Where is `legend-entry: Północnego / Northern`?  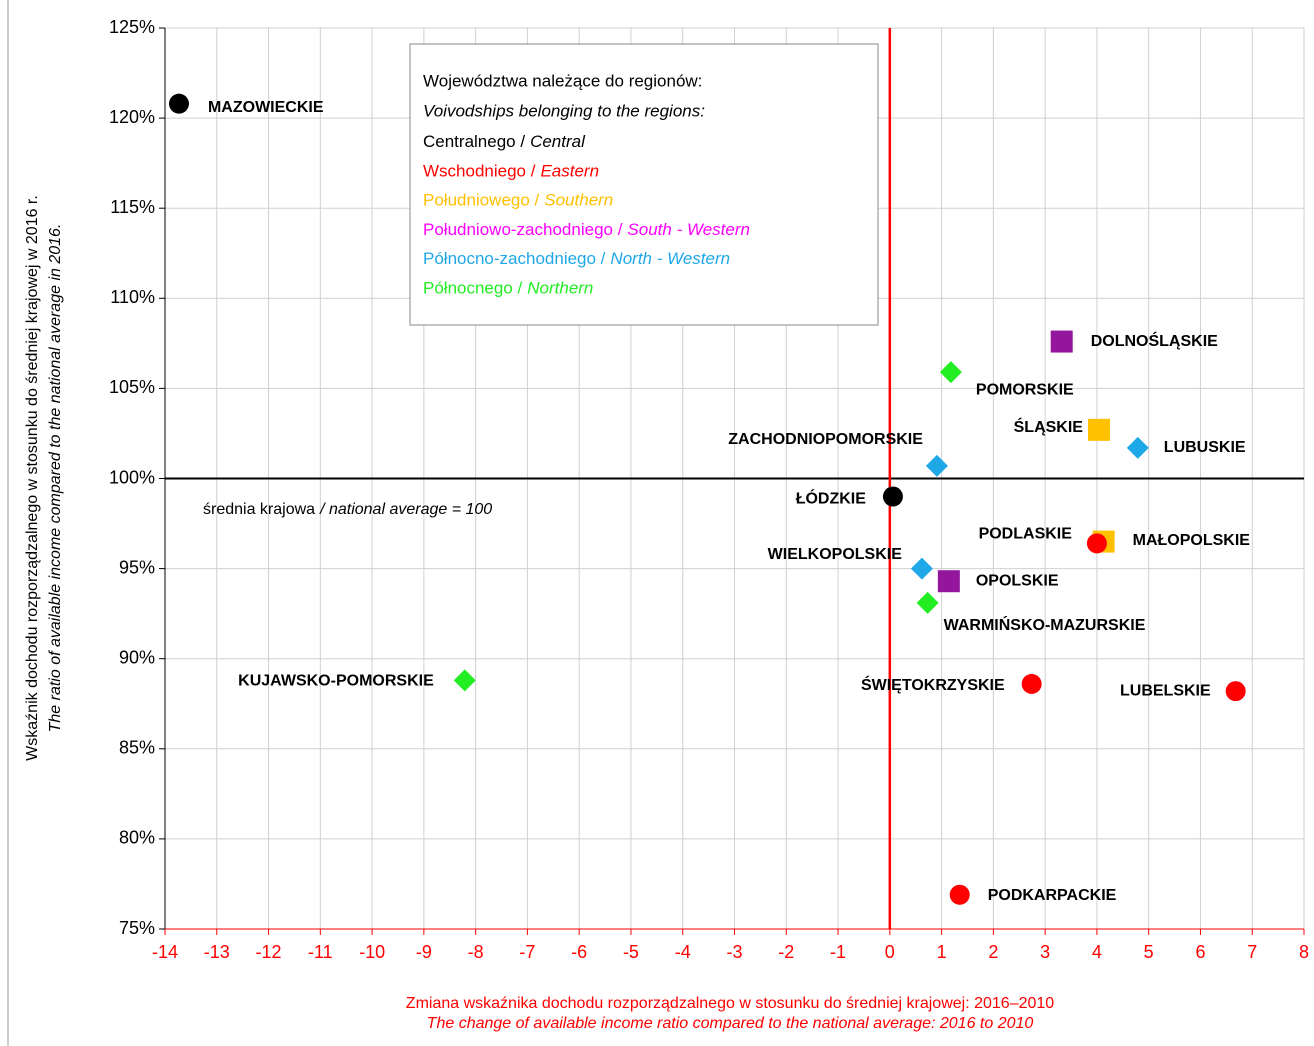
legend-entry: Północnego / Northern is located at coordinates (508, 288).